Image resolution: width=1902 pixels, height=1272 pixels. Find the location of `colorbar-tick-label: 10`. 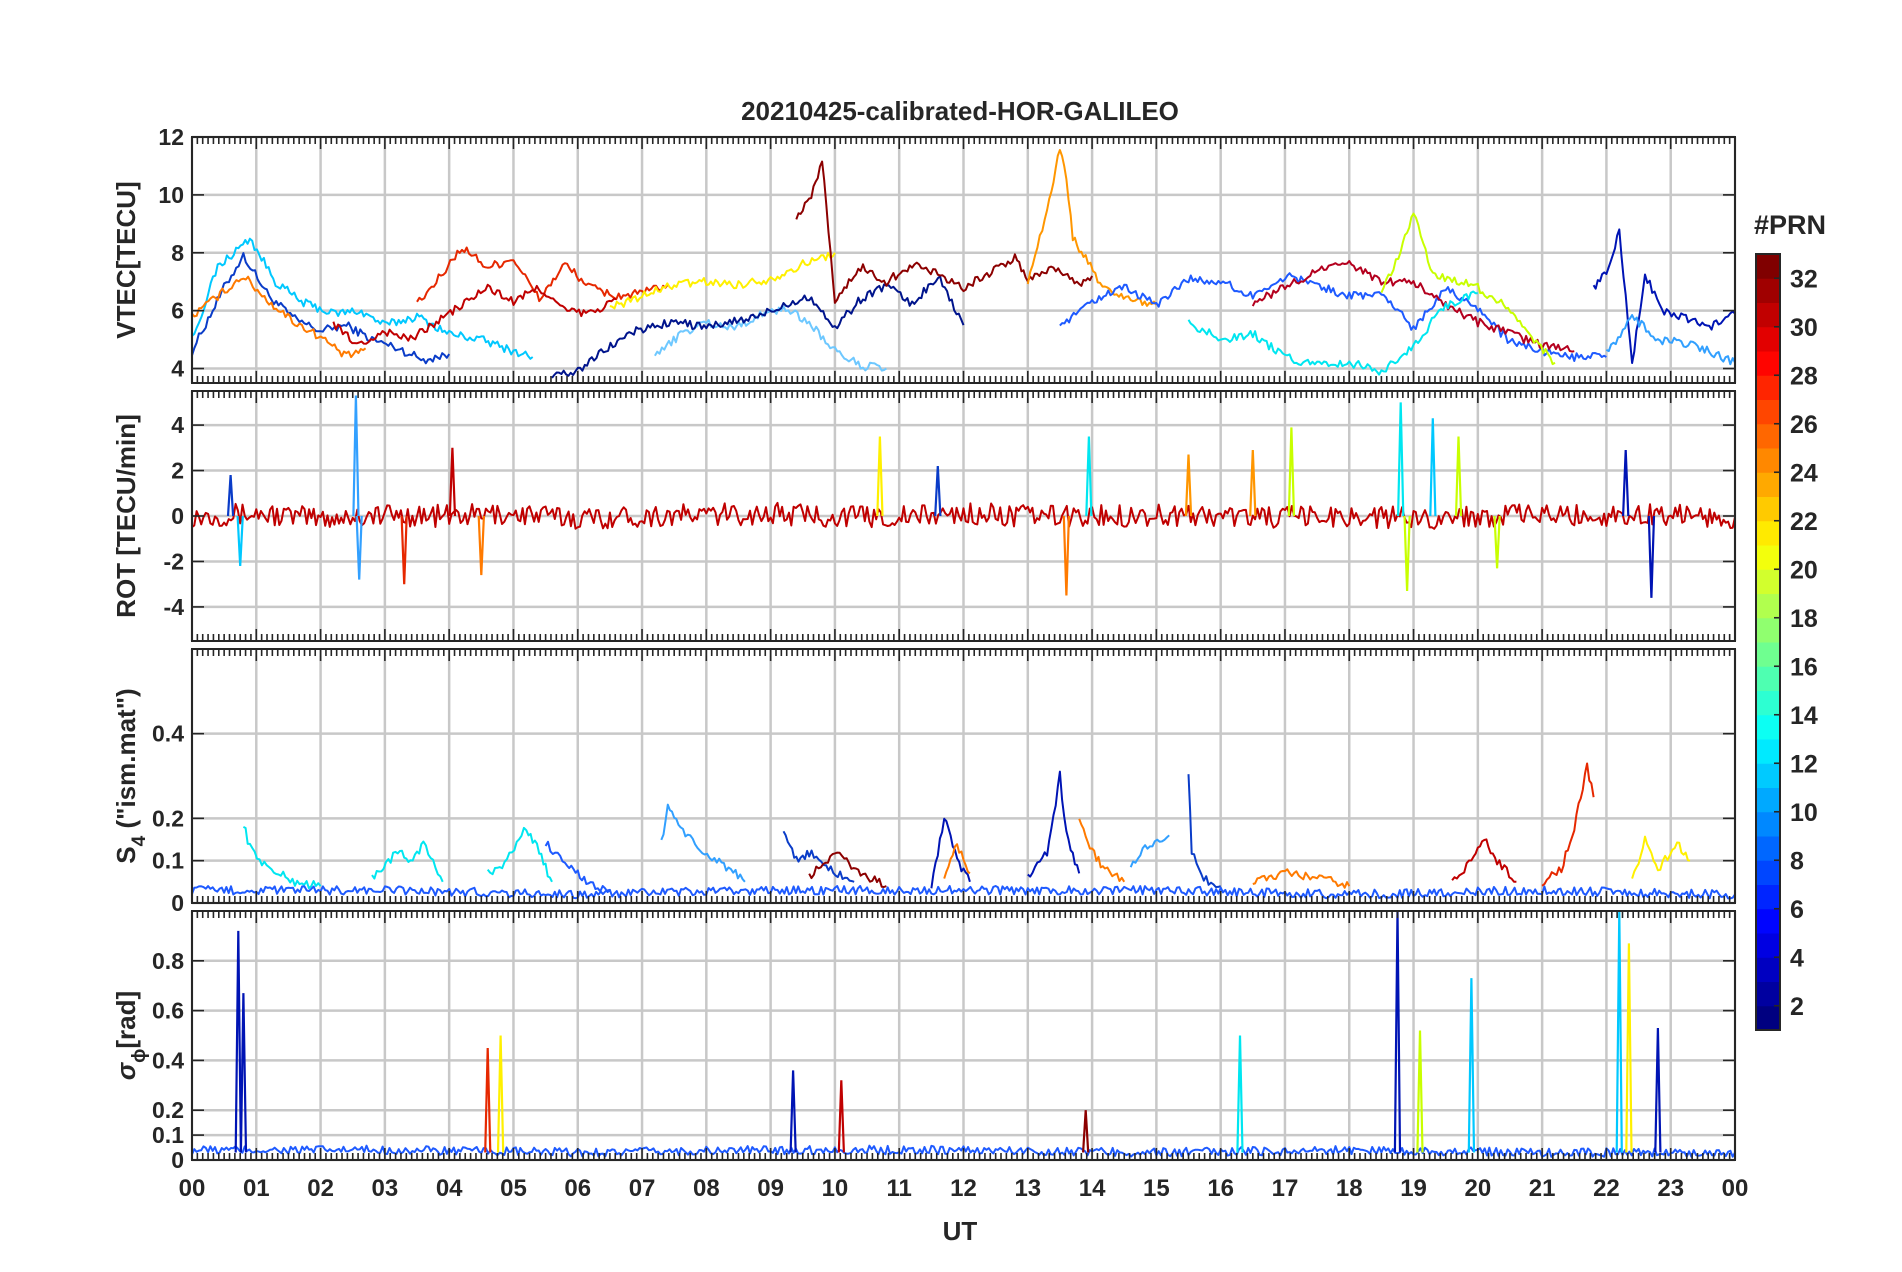

colorbar-tick-label: 10 is located at coordinates (1804, 813).